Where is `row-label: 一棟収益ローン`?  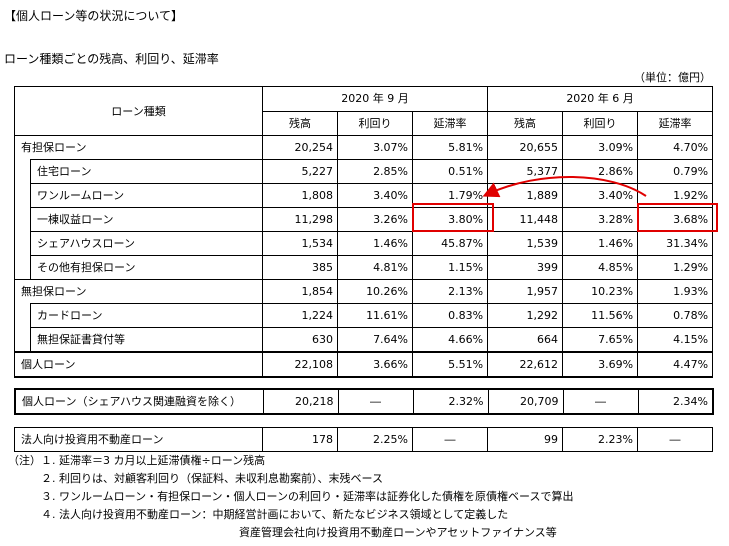 row-label: 一棟収益ローン is located at coordinates (146, 219).